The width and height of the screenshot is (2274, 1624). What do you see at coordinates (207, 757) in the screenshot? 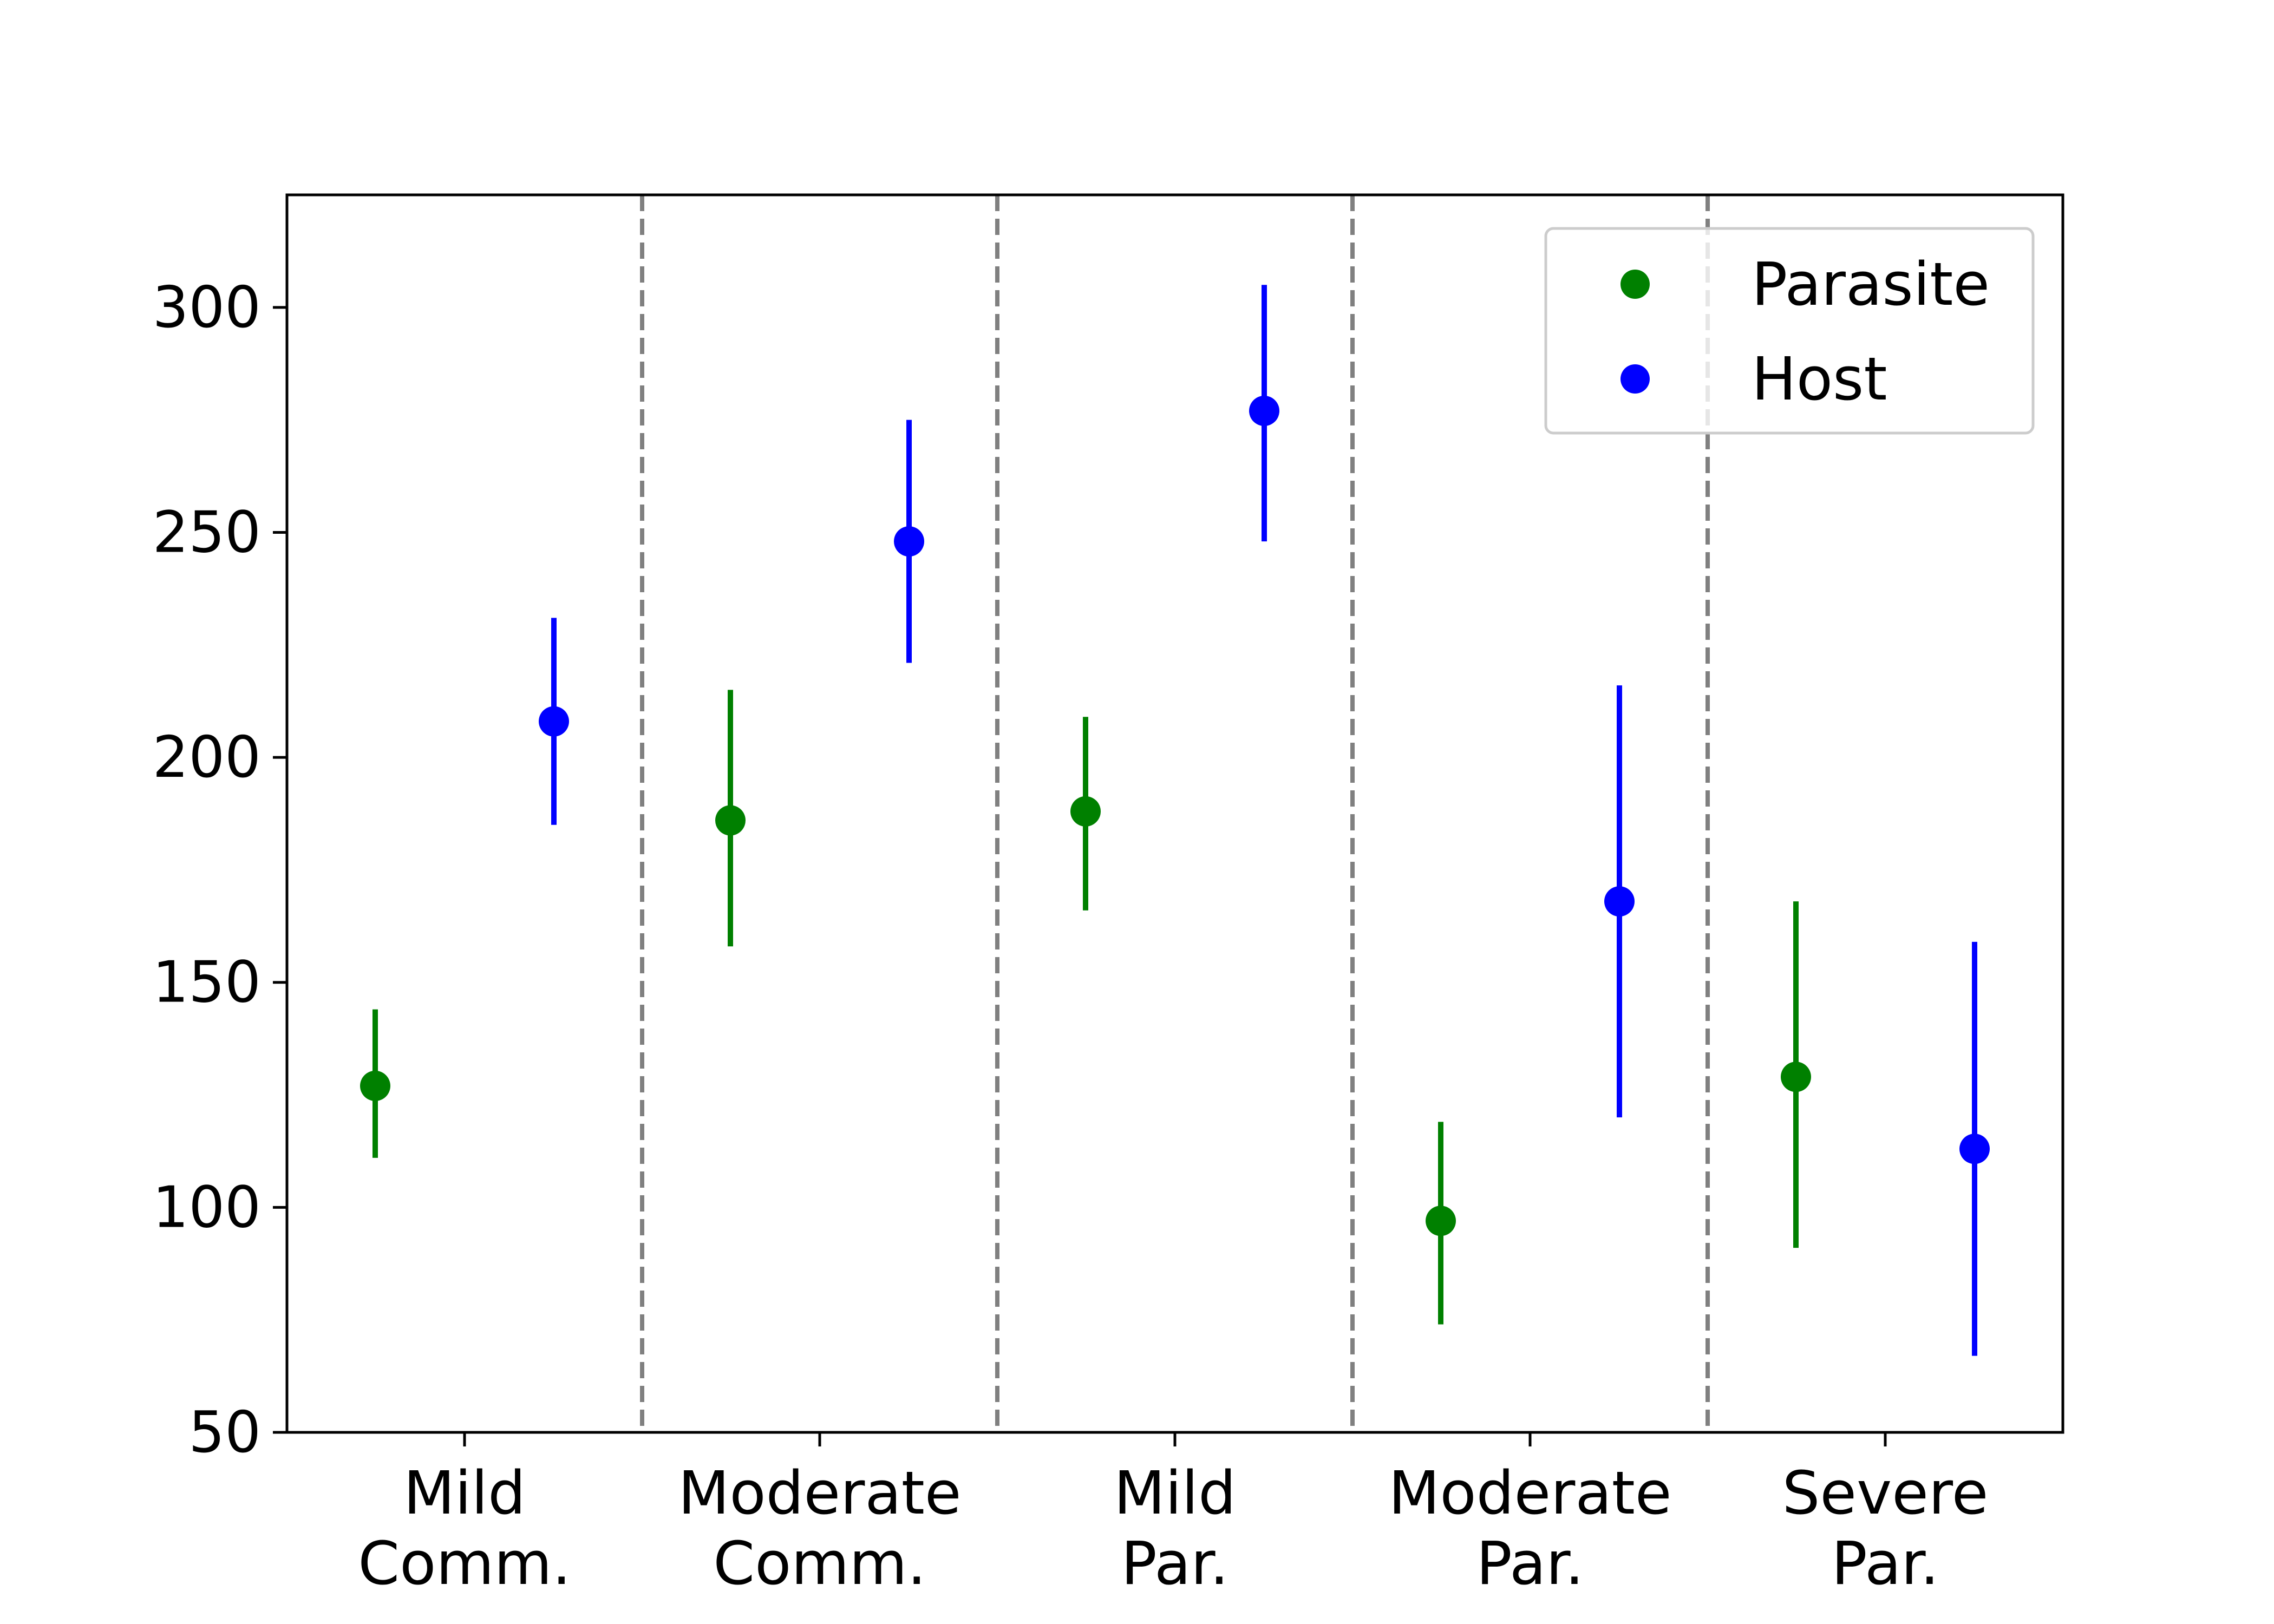
I see `y-tick-label: 200` at bounding box center [207, 757].